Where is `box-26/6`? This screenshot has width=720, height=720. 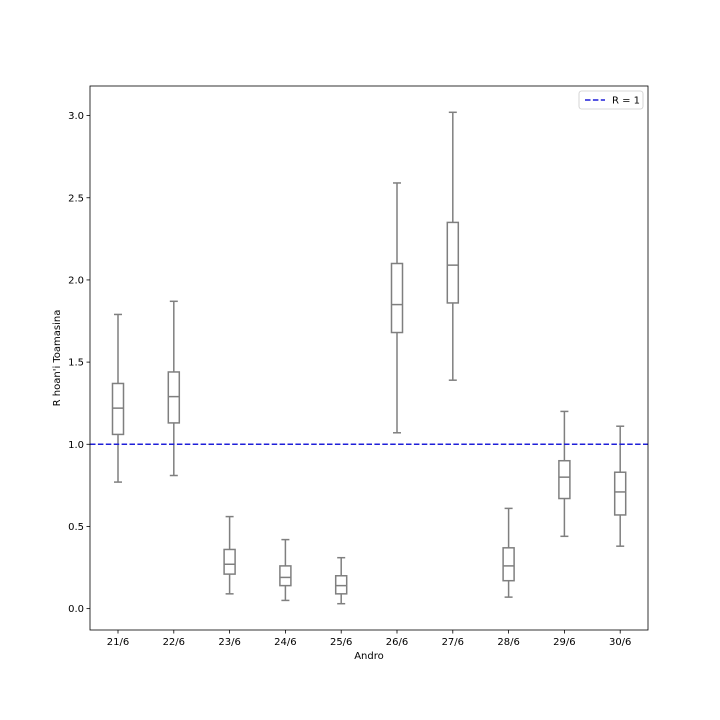
box-26/6 is located at coordinates (397, 308).